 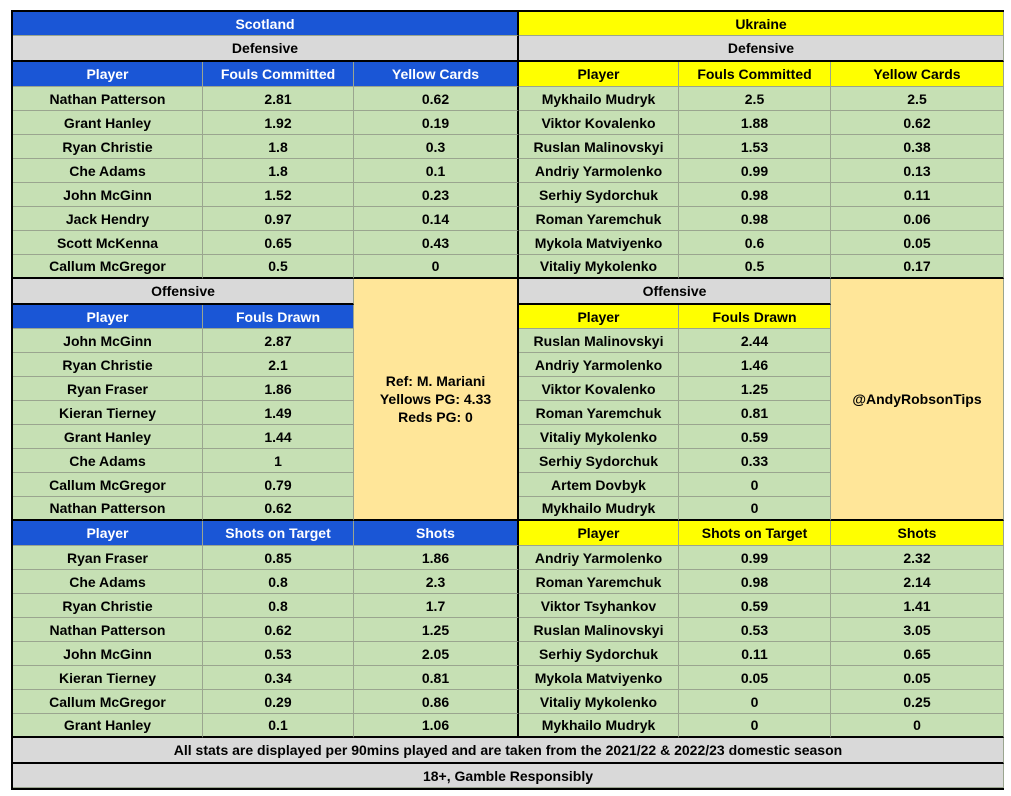 What do you see at coordinates (278, 341) in the screenshot?
I see `table-cell: 2.87` at bounding box center [278, 341].